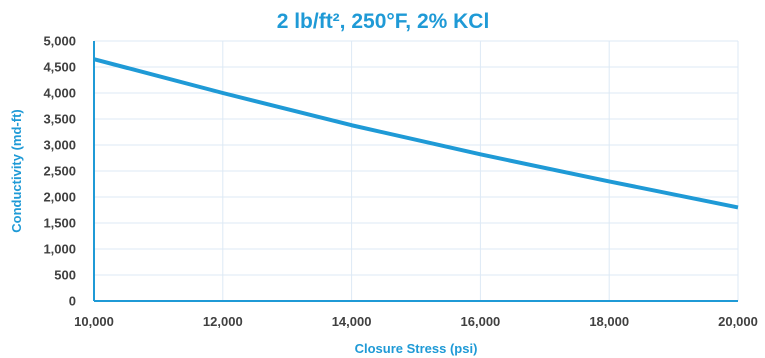 The height and width of the screenshot is (358, 765). I want to click on y-tick-label: 0, so click(72, 301).